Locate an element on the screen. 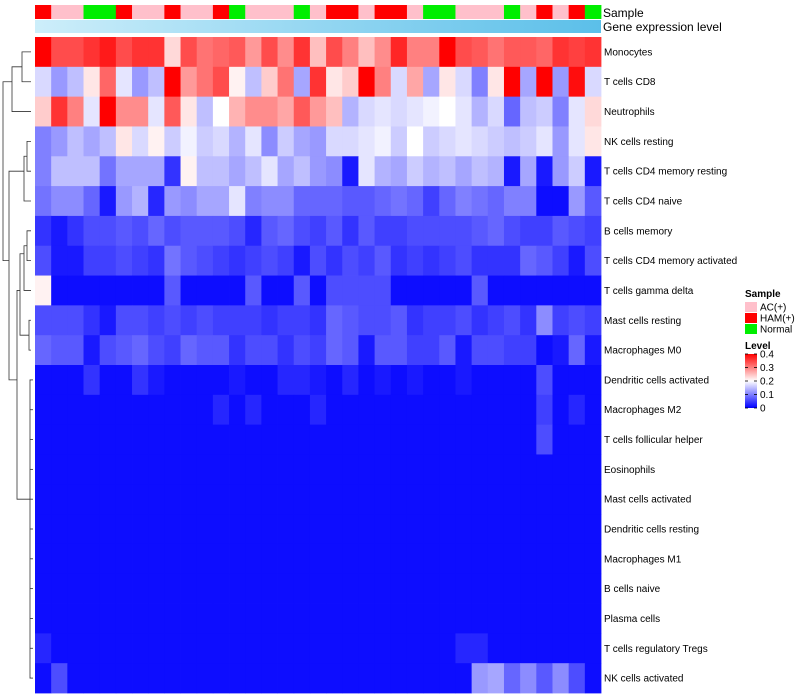 The image size is (800, 700). row-label: Mast cells activated is located at coordinates (647, 500).